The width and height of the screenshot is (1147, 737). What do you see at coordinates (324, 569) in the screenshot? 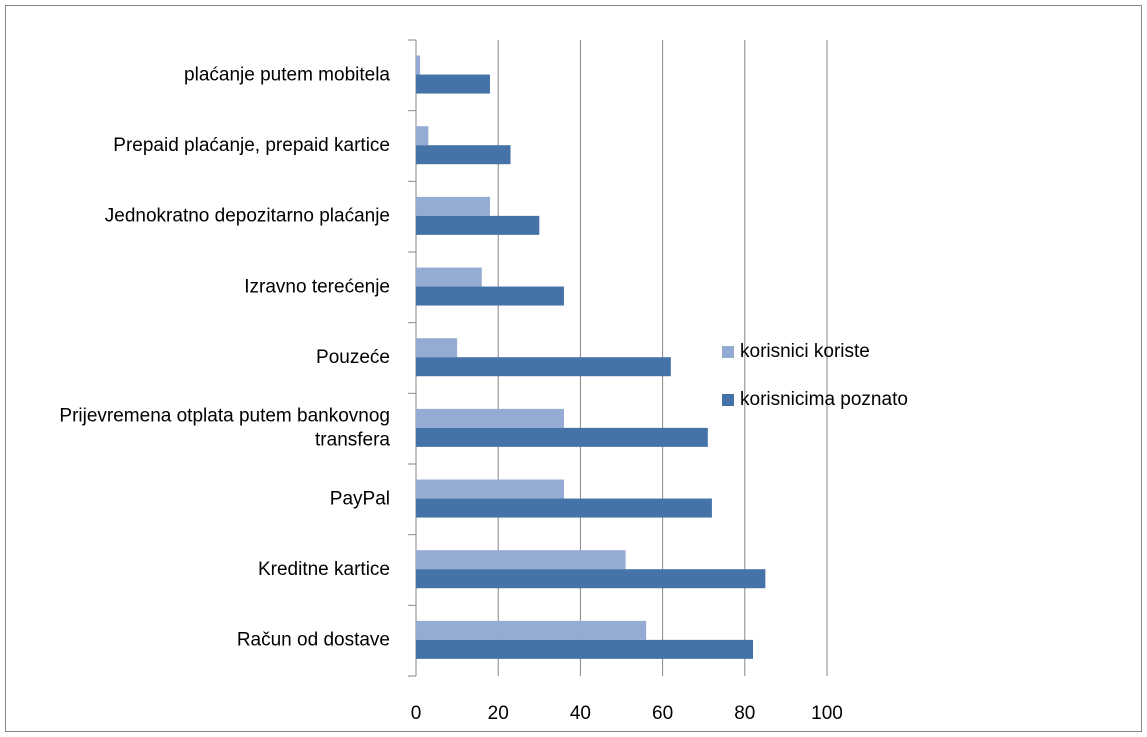
I see `y-tick-label: Kreditne kartice` at bounding box center [324, 569].